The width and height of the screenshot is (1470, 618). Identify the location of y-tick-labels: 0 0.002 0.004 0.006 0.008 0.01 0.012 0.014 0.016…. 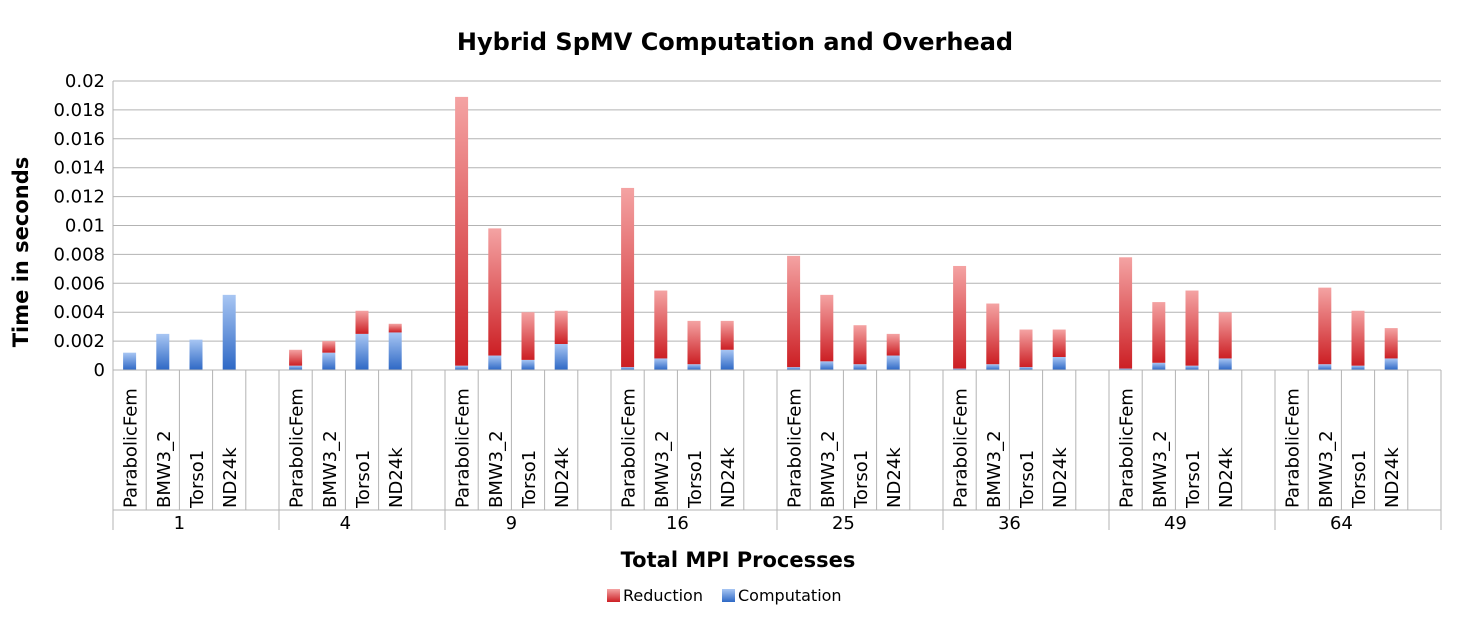
(79, 226).